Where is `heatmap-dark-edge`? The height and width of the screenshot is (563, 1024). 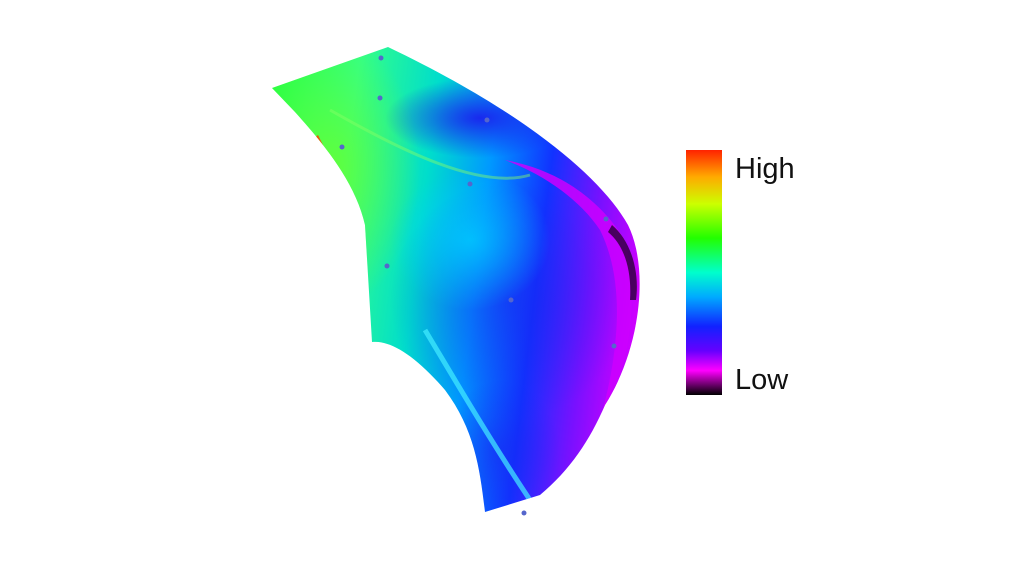
heatmap-dark-edge is located at coordinates (622, 262).